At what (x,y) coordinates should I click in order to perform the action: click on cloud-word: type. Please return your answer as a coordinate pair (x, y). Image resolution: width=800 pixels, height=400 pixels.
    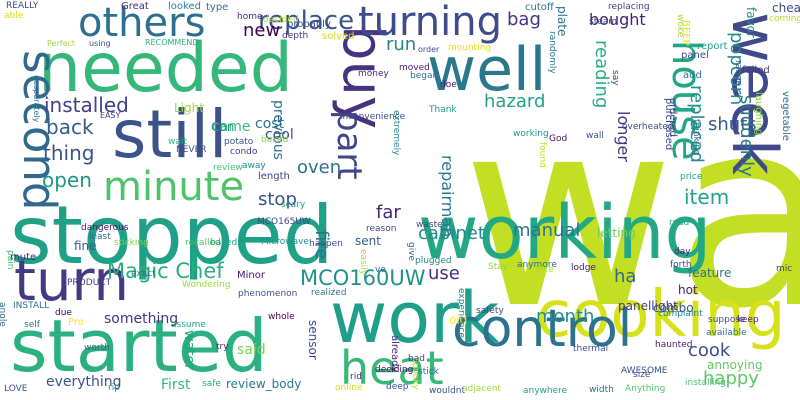
    Looking at the image, I should click on (217, 7).